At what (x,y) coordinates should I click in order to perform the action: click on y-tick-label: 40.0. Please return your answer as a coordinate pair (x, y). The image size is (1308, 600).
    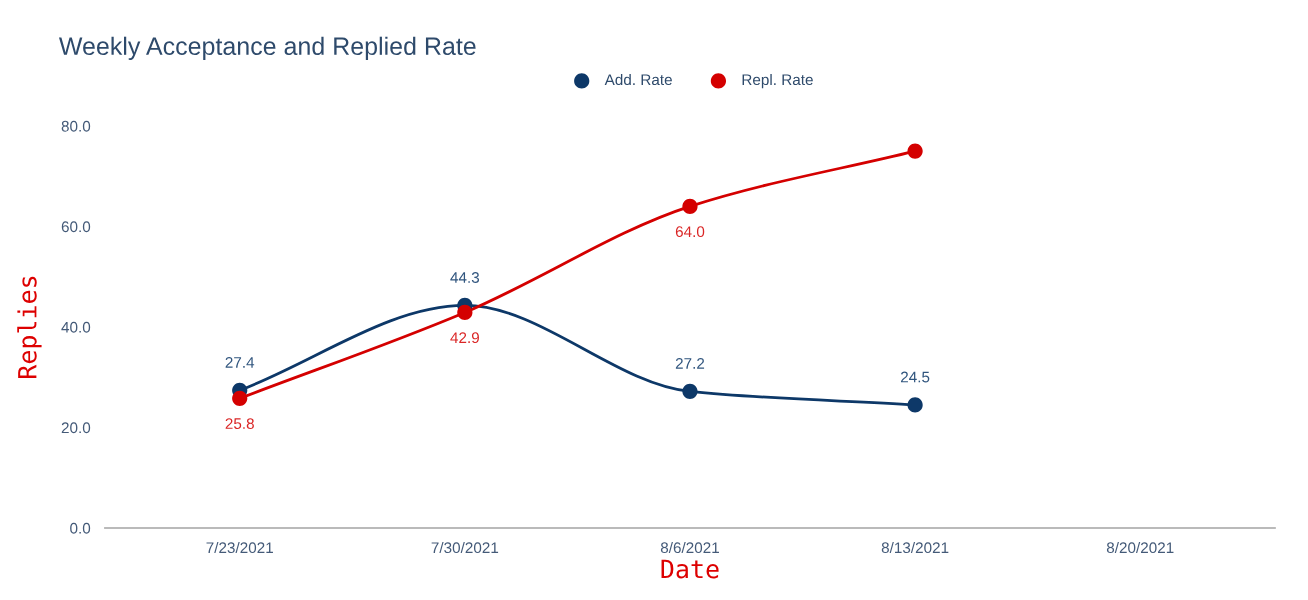
    Looking at the image, I should click on (76, 327).